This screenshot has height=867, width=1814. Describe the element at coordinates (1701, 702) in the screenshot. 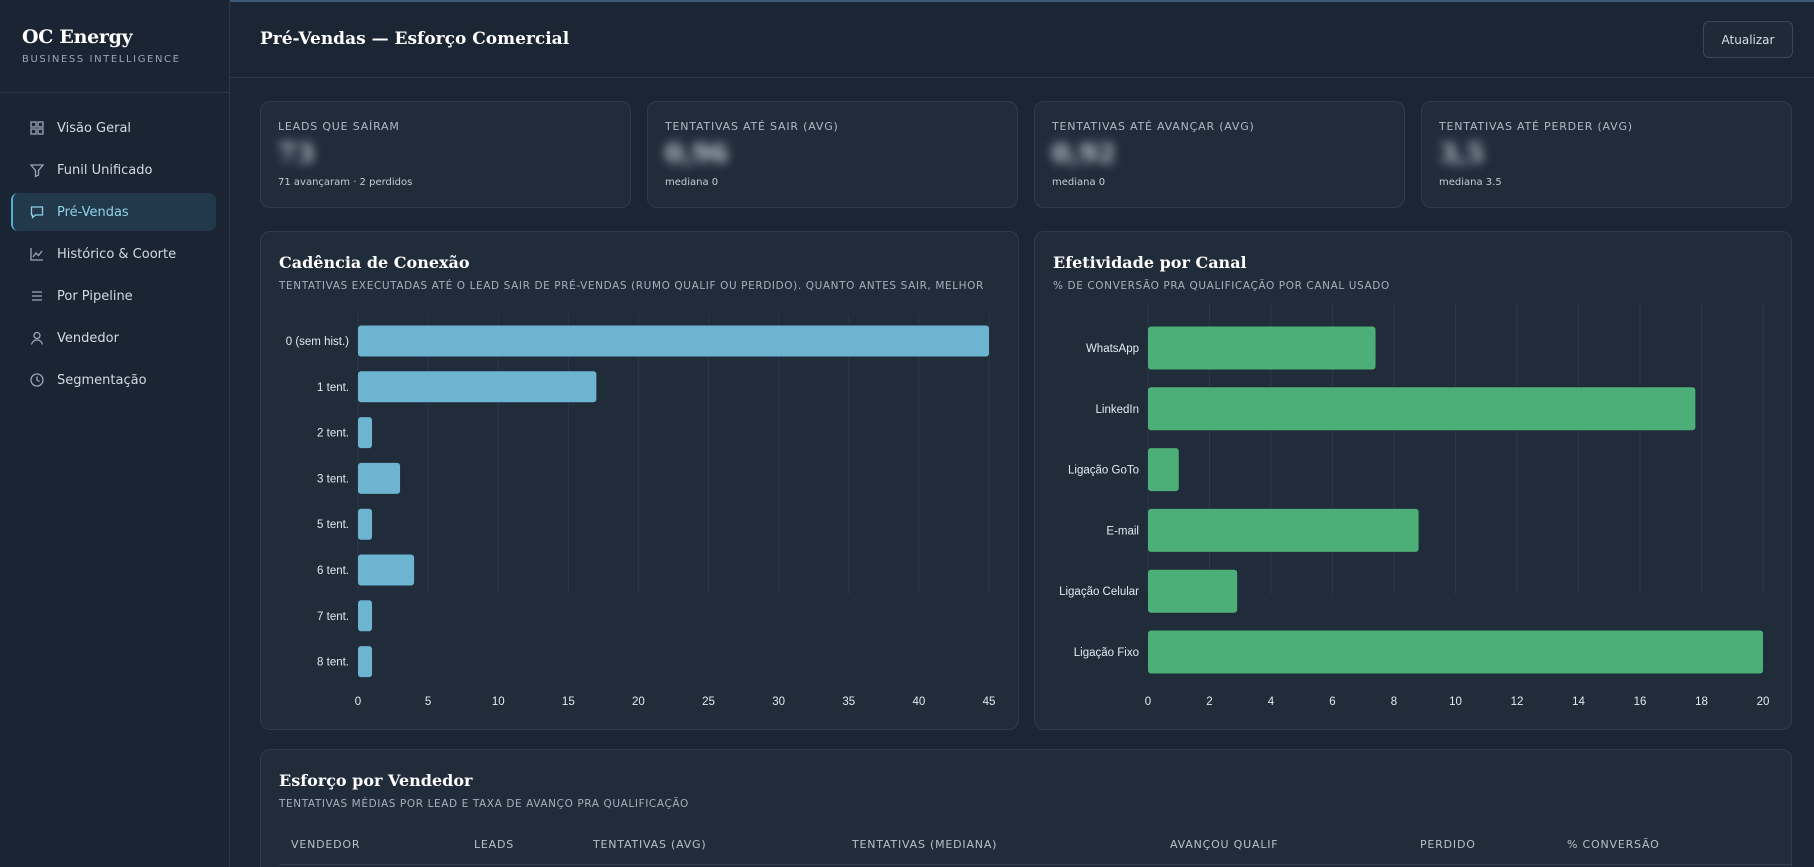

I see `x-tick-label: 18` at that location.